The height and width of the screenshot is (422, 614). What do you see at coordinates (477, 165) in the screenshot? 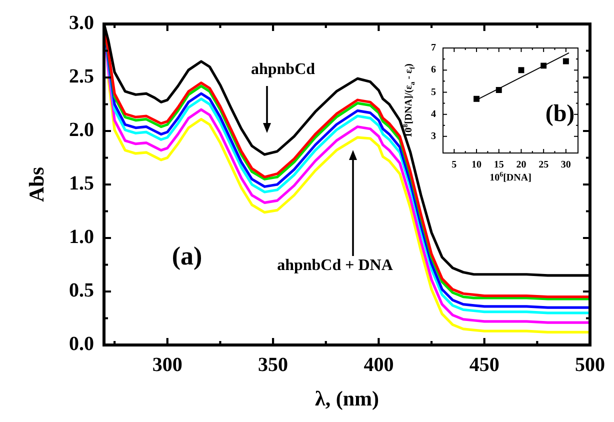
I see `x-tick-label: 10` at bounding box center [477, 165].